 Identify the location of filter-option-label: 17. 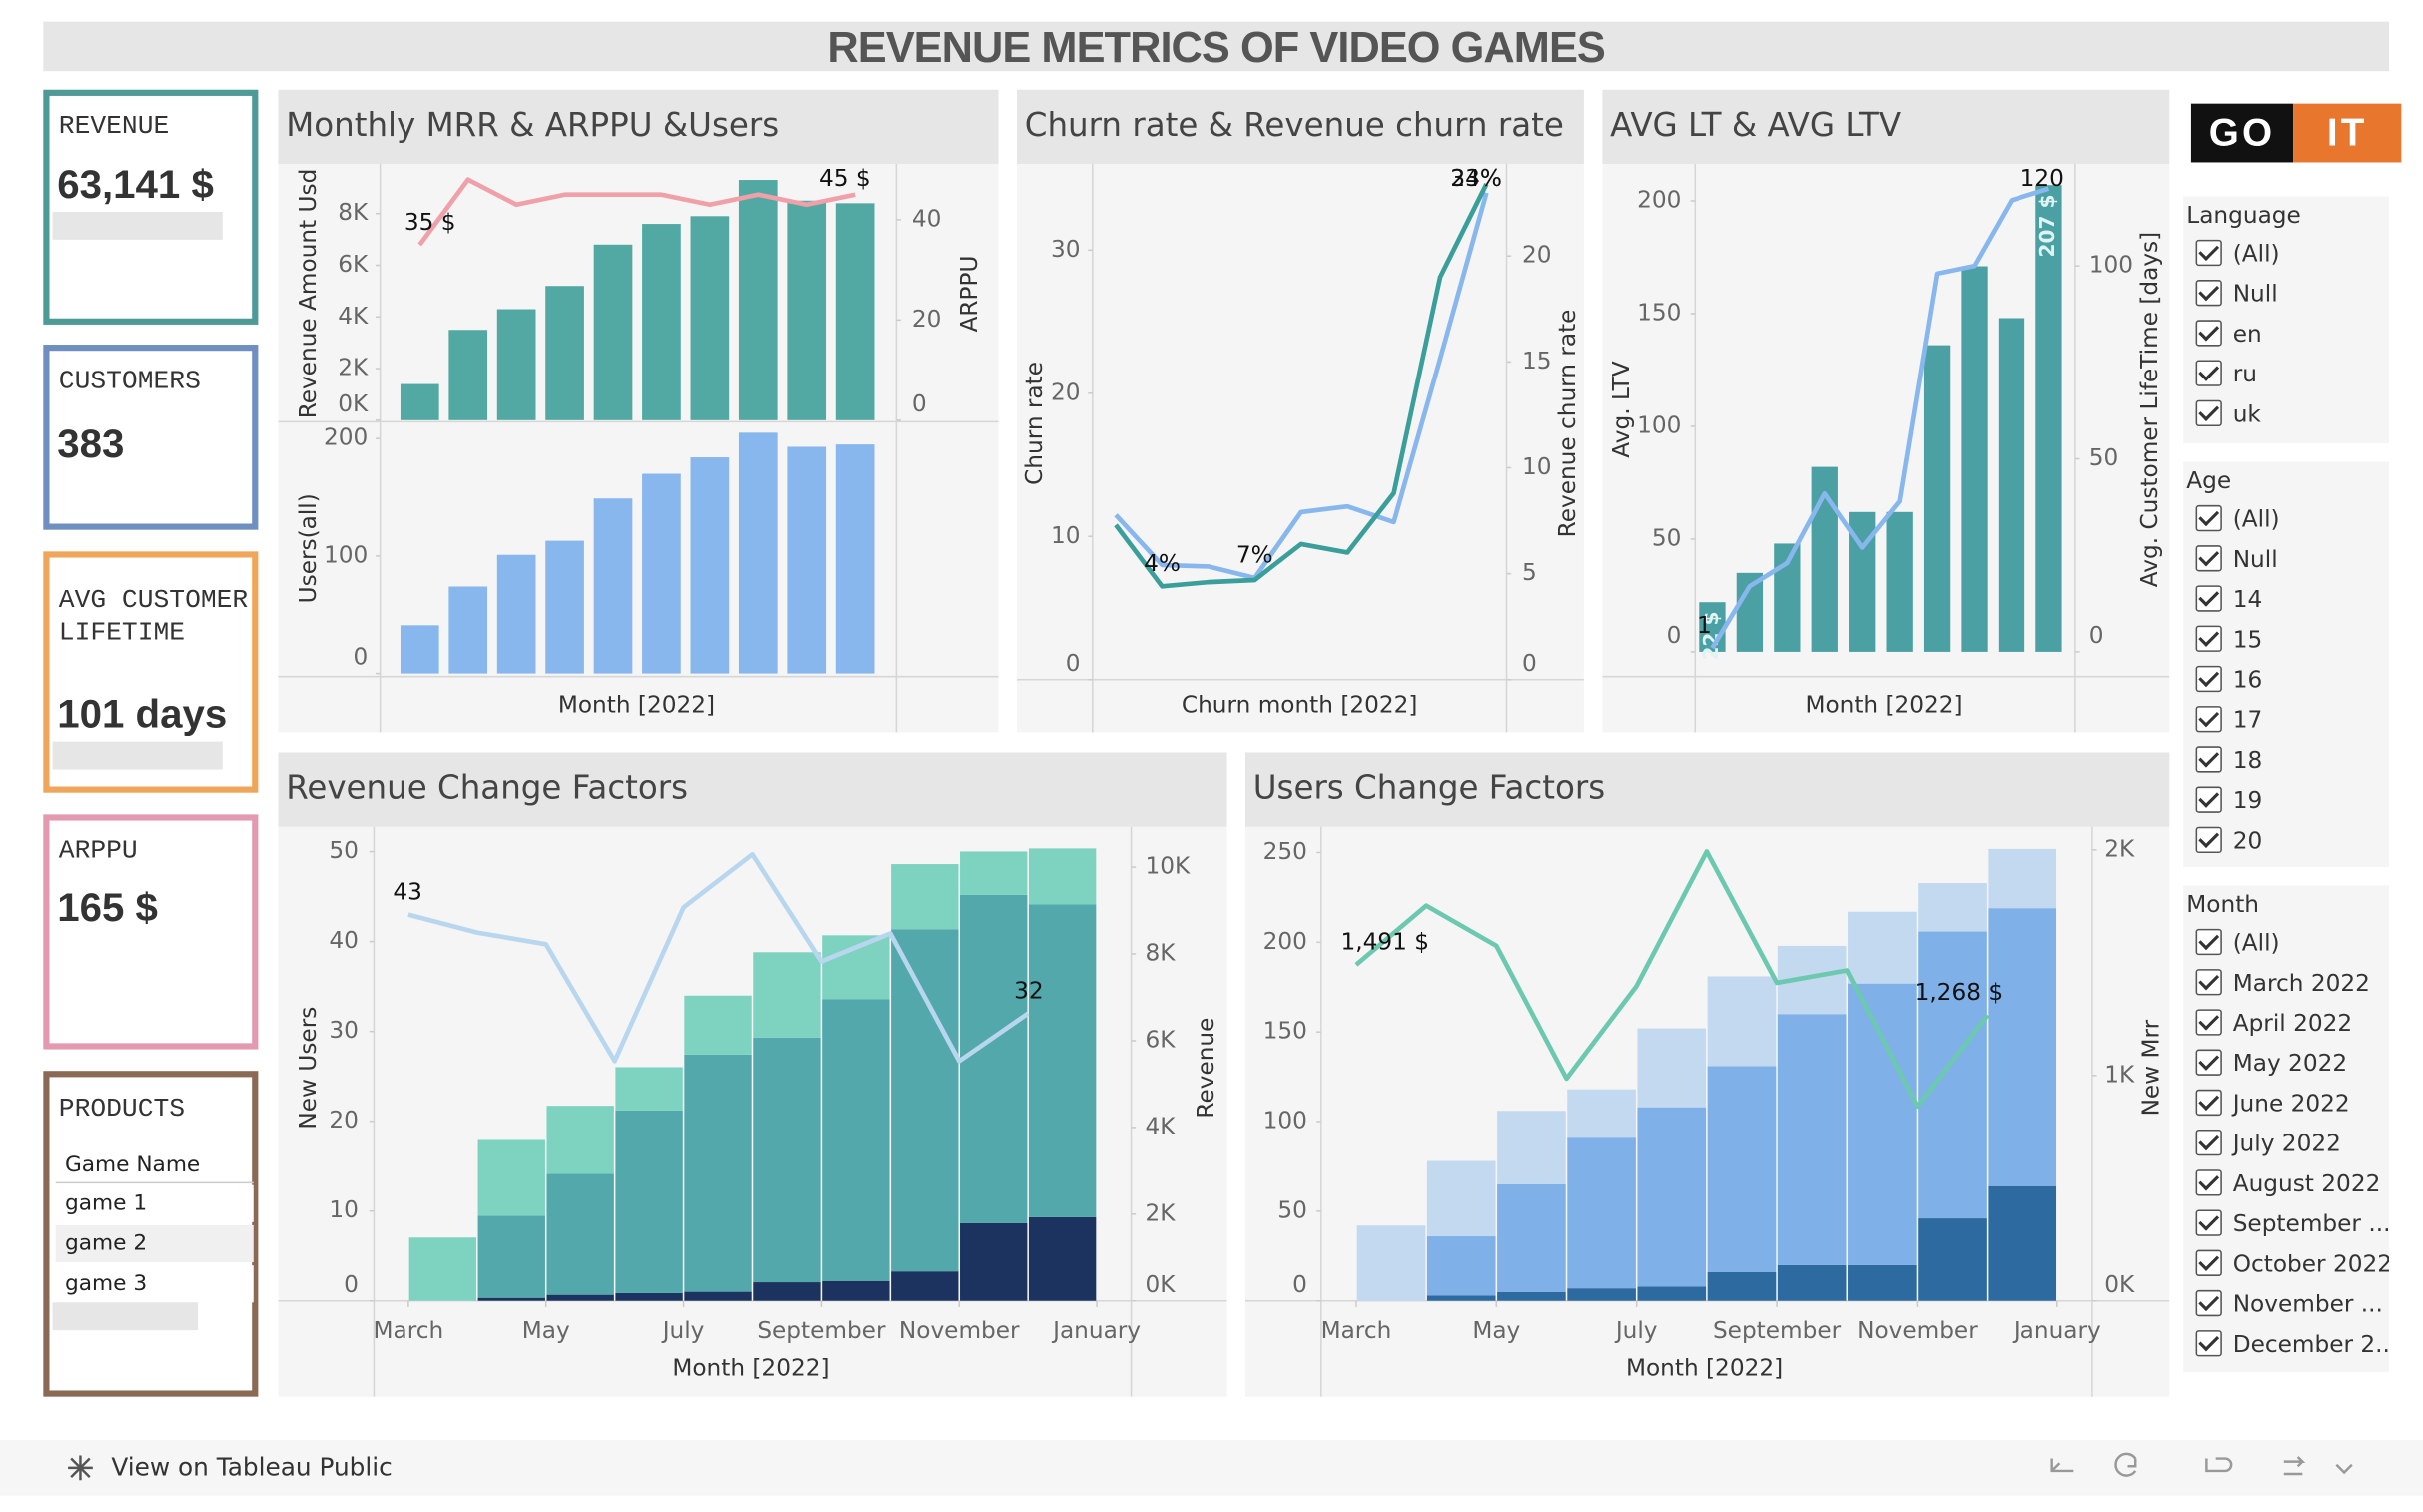
(2248, 720).